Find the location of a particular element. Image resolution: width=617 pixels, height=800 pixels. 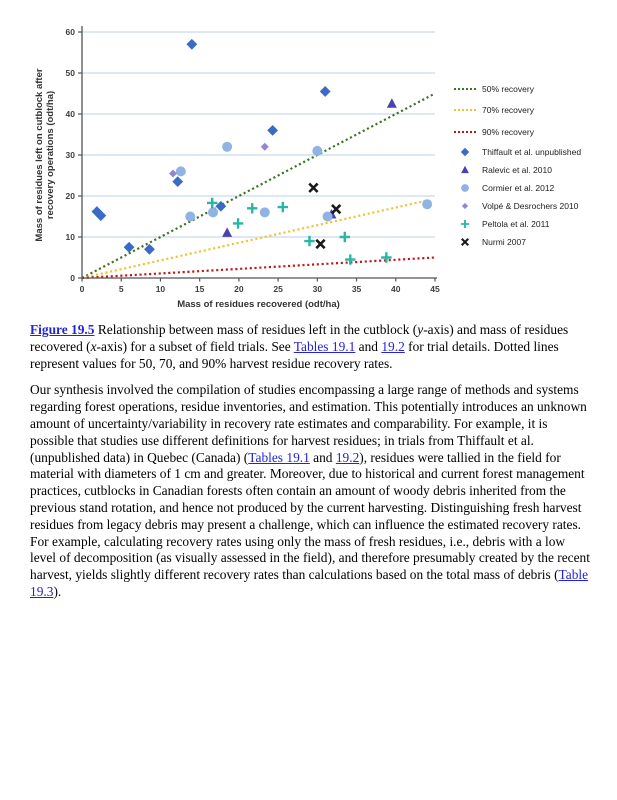

legend-label: Volpé & Desrochers 2010 is located at coordinates (530, 205).